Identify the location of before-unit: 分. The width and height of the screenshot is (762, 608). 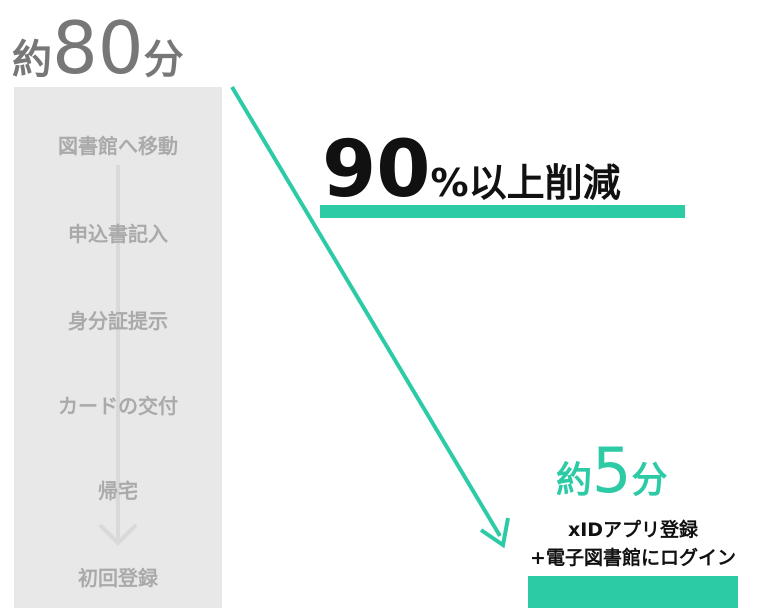
(164, 60).